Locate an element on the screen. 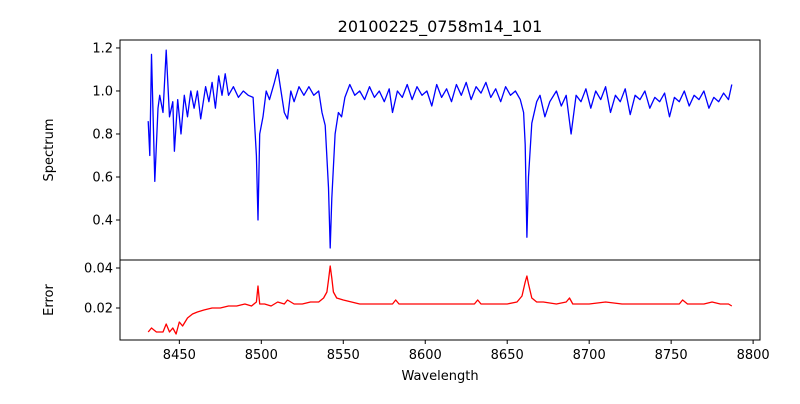  x-tick-label: 8450 is located at coordinates (179, 355).